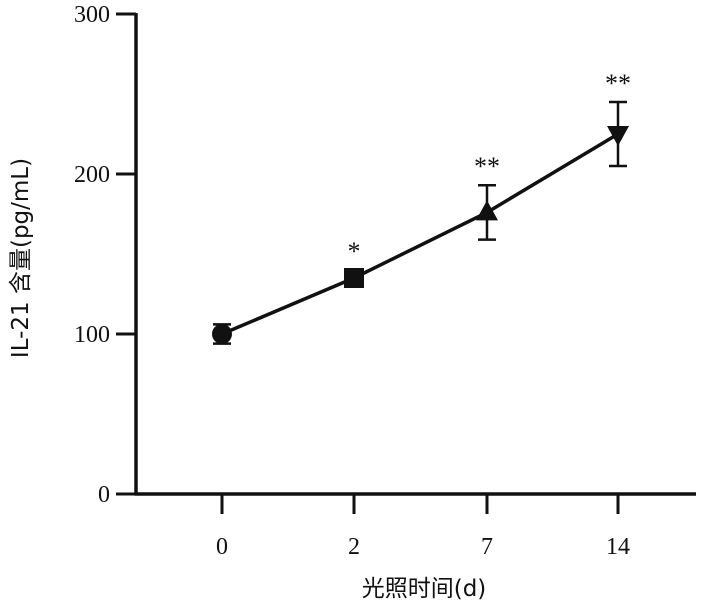  Describe the element at coordinates (487, 547) in the screenshot. I see `x-tick-label-2: 7` at that location.